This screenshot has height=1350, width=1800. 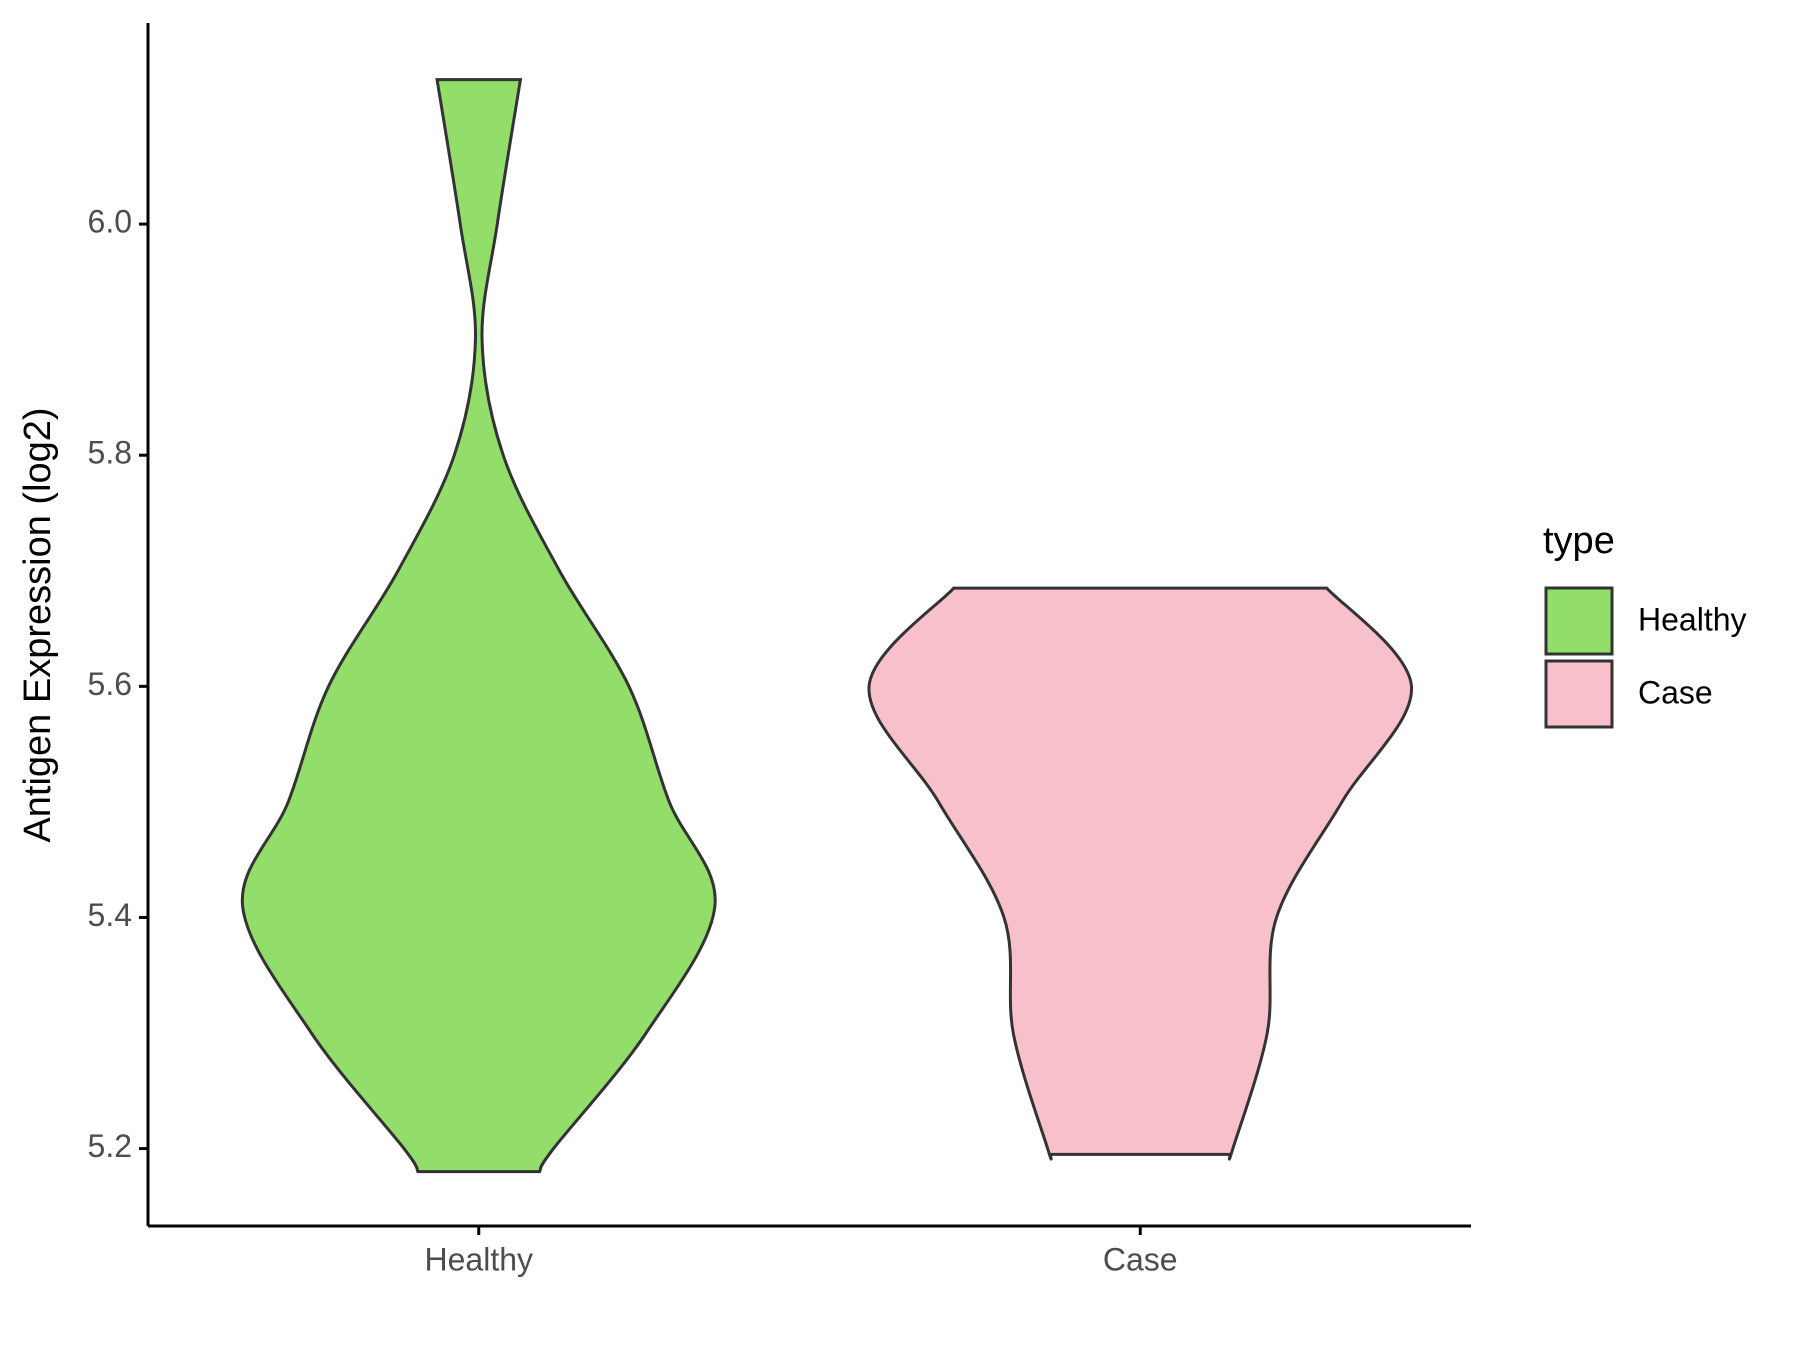 I want to click on y-tick-label: 5.8, so click(x=110, y=453).